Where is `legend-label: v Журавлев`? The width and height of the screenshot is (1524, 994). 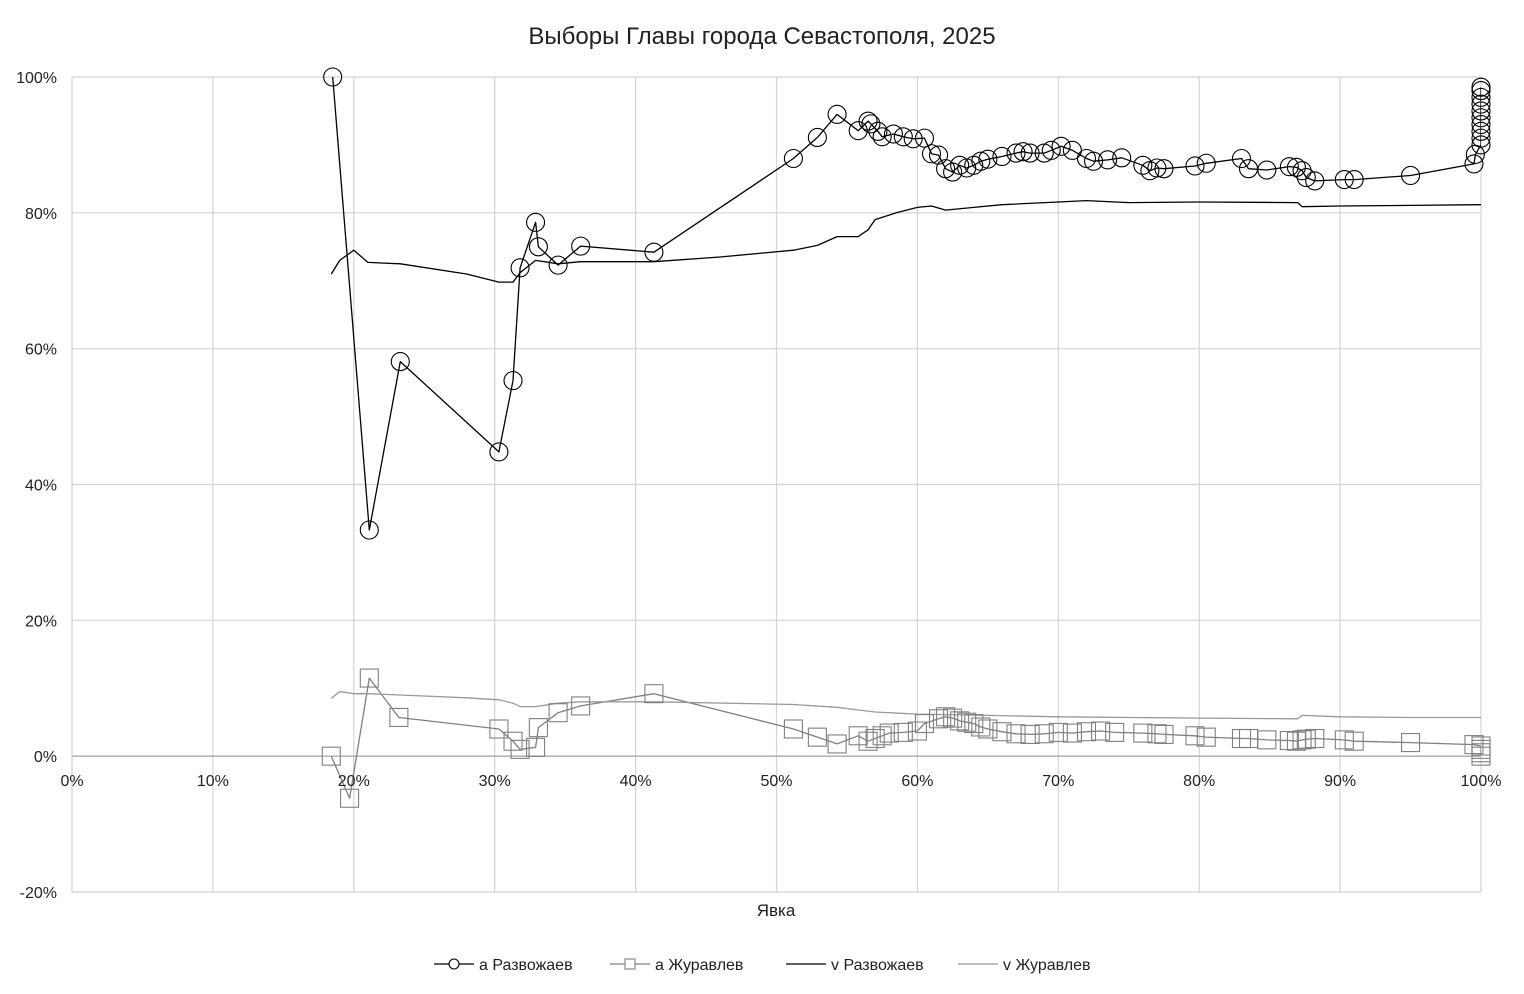
legend-label: v Журавлев is located at coordinates (1047, 965).